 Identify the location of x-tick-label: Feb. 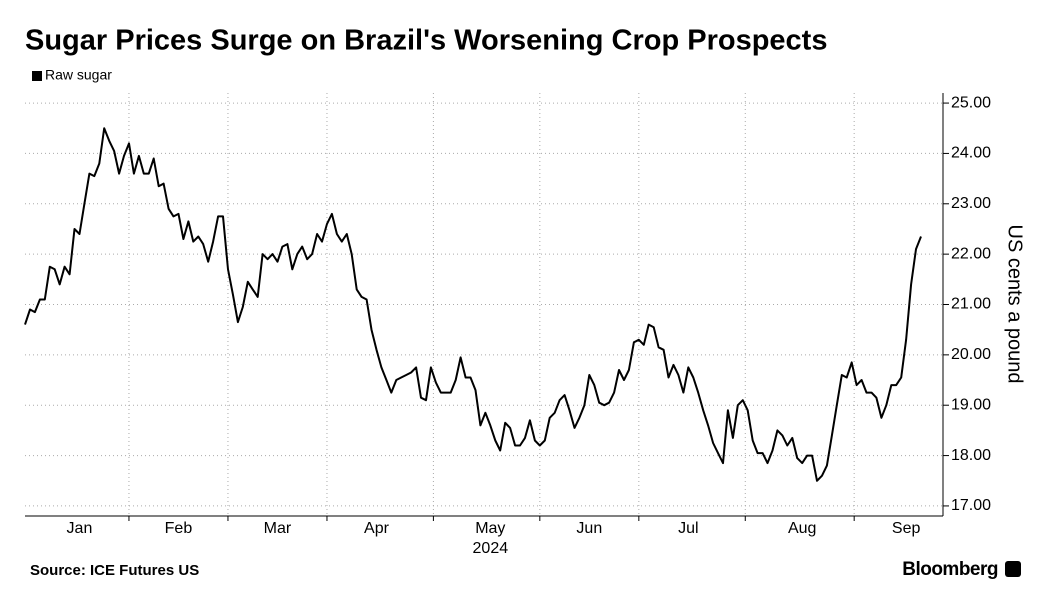
(179, 528).